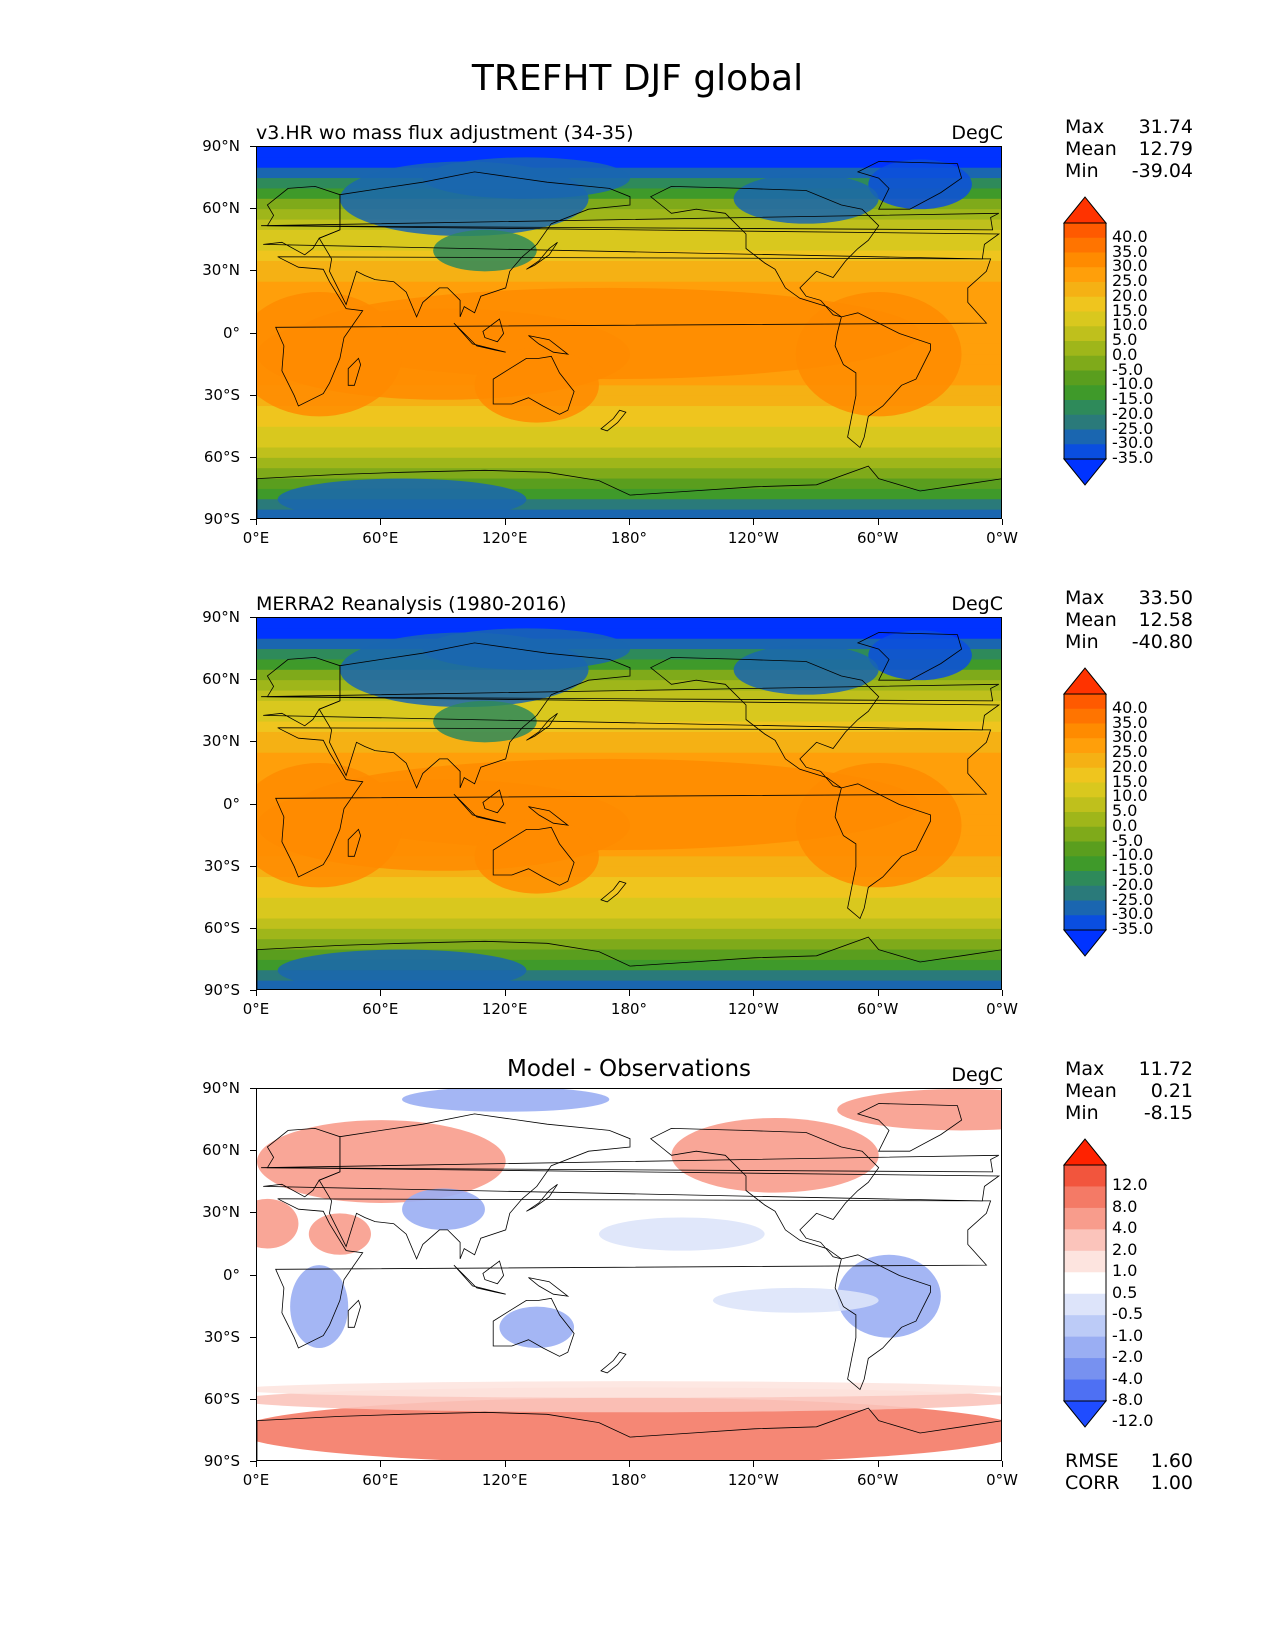 The width and height of the screenshot is (1275, 1650). What do you see at coordinates (1171, 1483) in the screenshot?
I see `metric-corr-value: 1.00` at bounding box center [1171, 1483].